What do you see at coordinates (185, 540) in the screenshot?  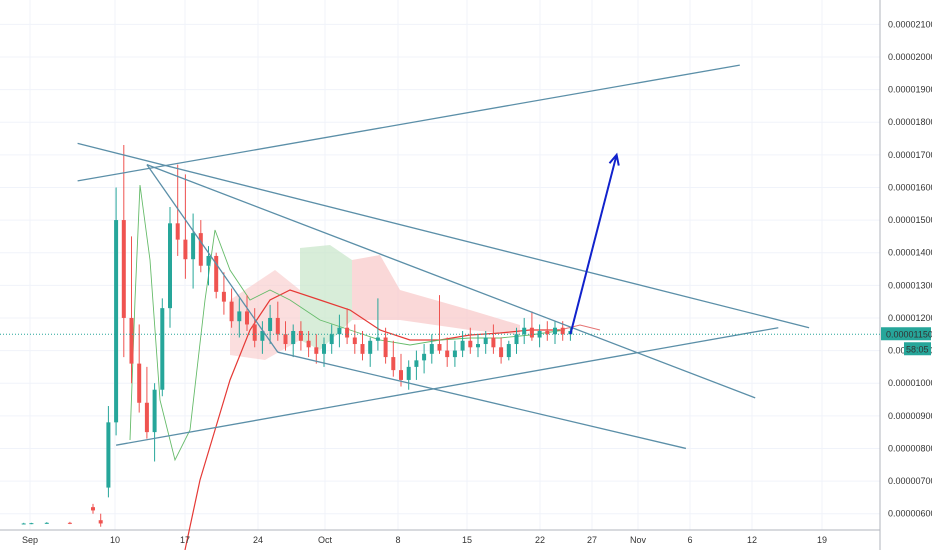 I see `x-tick-label: 17` at bounding box center [185, 540].